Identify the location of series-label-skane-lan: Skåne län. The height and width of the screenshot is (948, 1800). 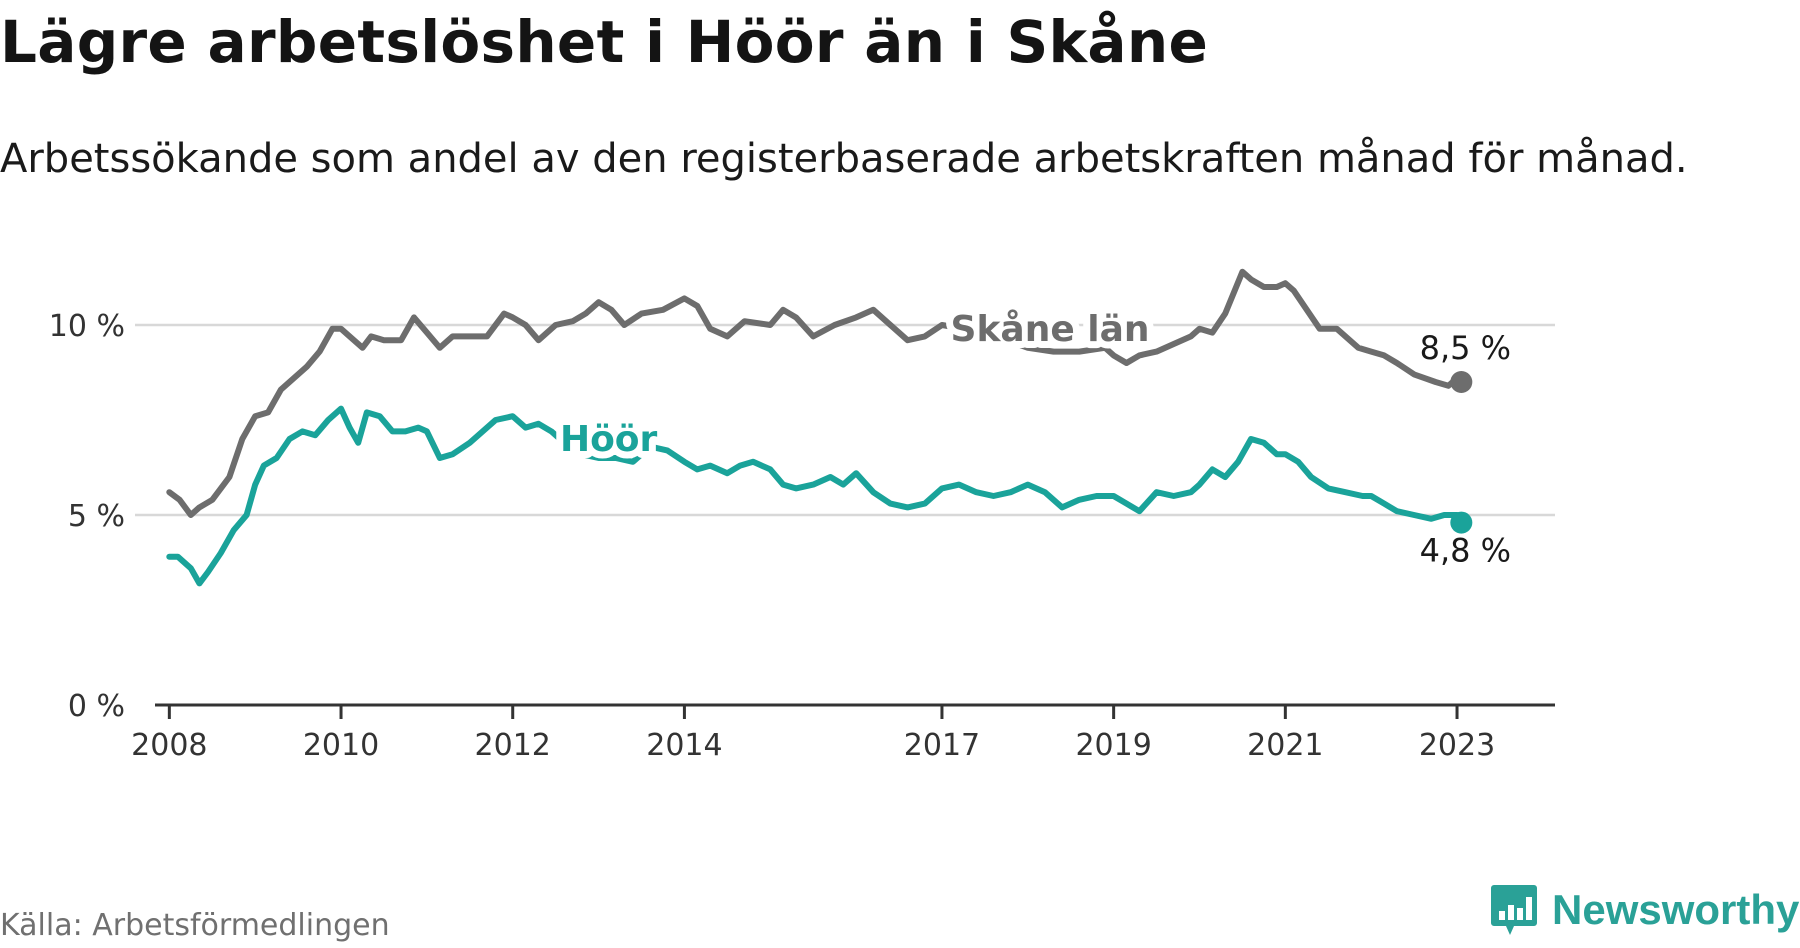
(1050, 329).